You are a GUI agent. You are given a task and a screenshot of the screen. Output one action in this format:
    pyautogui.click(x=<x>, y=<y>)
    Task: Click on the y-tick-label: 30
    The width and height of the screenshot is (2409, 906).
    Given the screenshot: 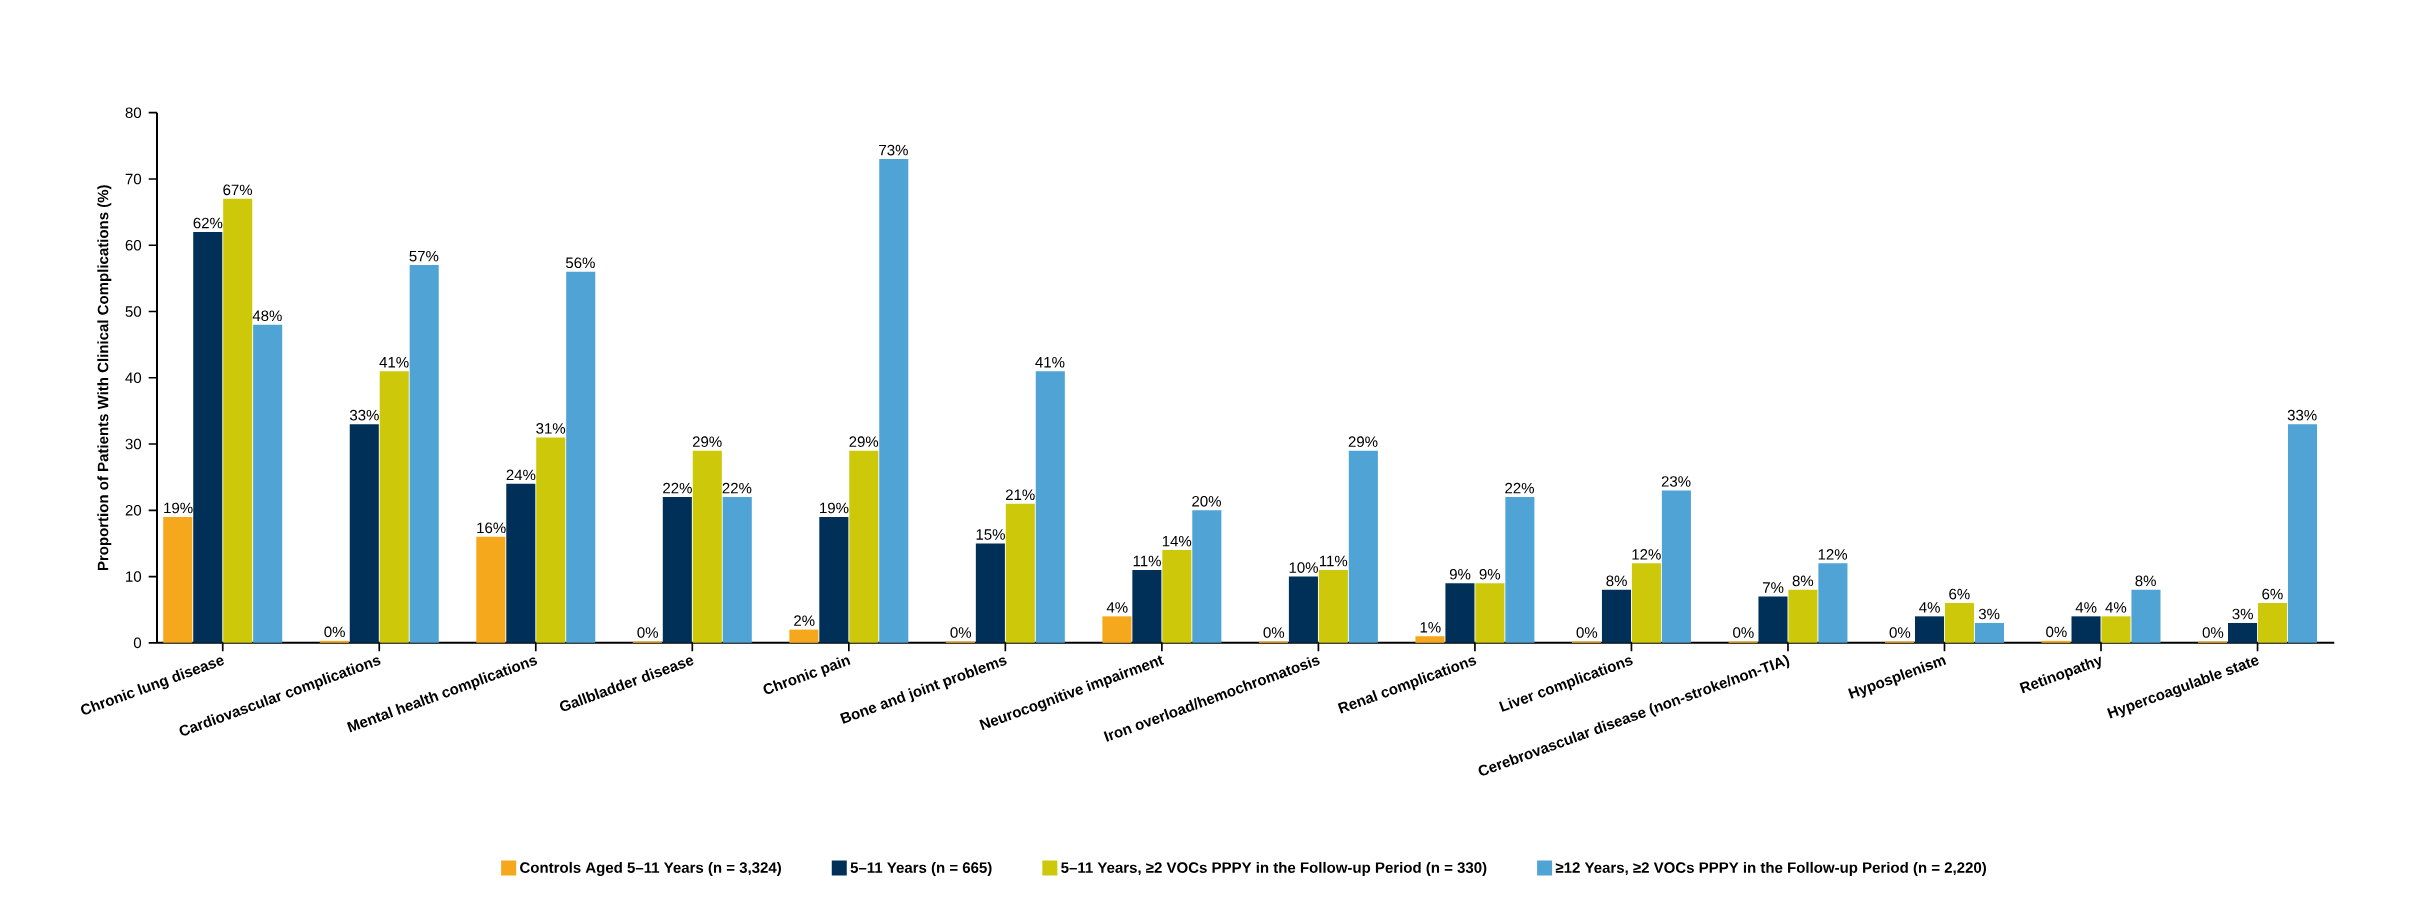 What is the action you would take?
    pyautogui.click(x=133, y=444)
    